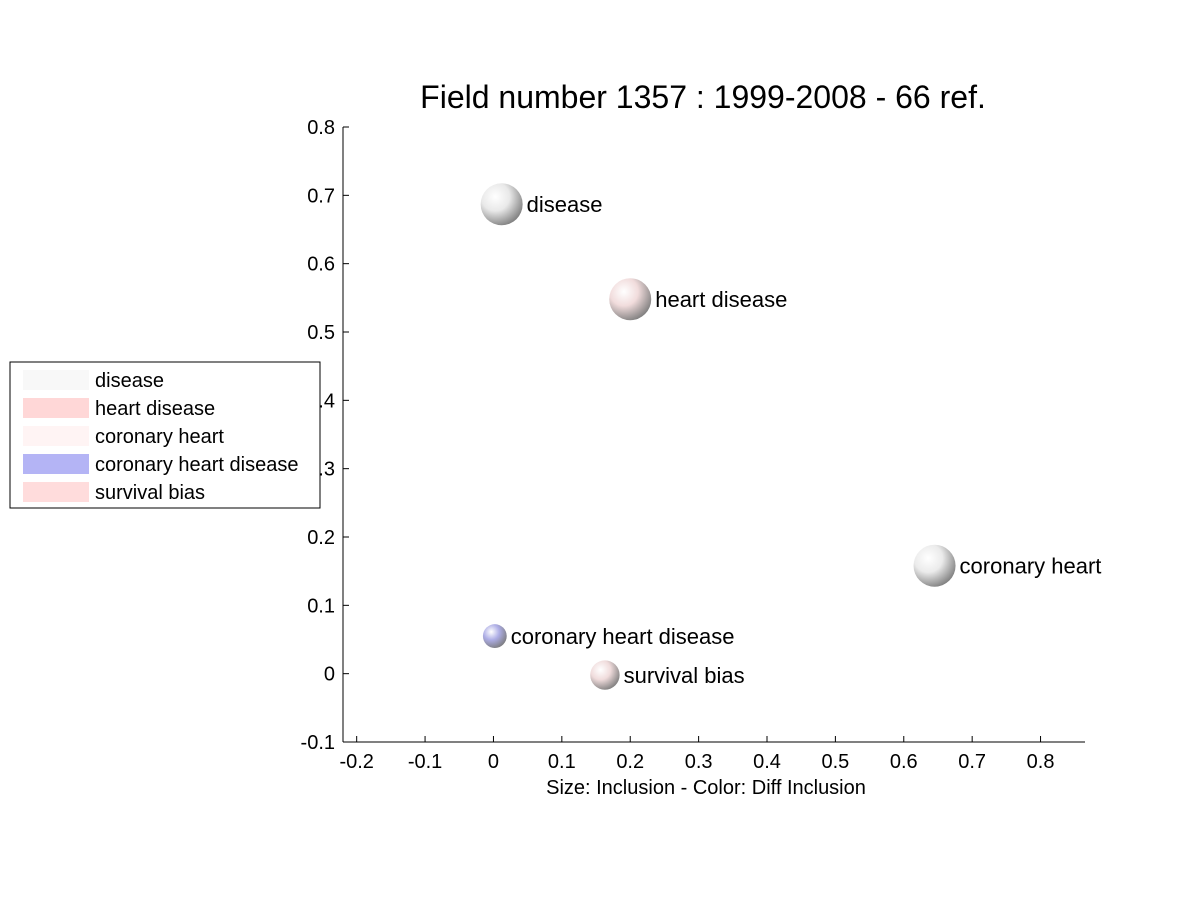 Image resolution: width=1200 pixels, height=900 pixels. Describe the element at coordinates (703, 97) in the screenshot. I see `chart-title: Field number 1357 : 1999-2008 - 66 ref.` at that location.